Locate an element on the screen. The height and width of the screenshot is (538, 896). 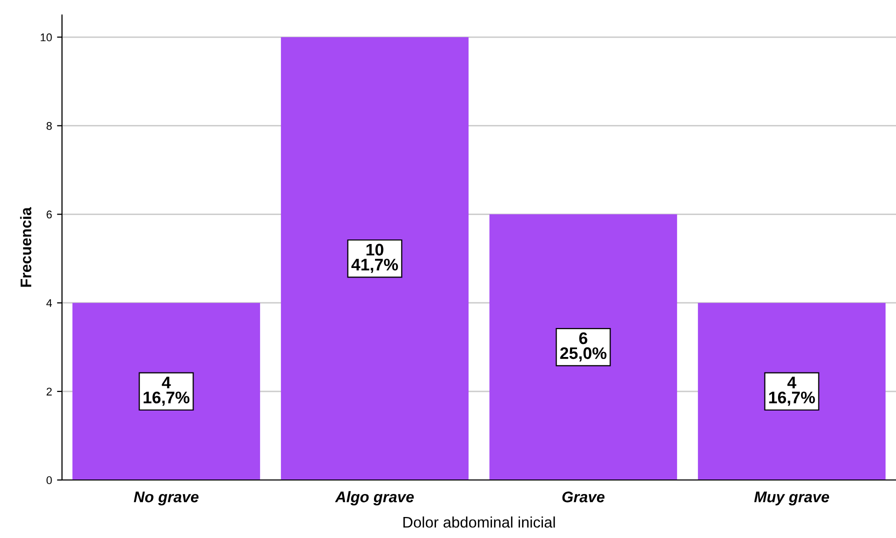
x-tick-label: Algo grave is located at coordinates (374, 498).